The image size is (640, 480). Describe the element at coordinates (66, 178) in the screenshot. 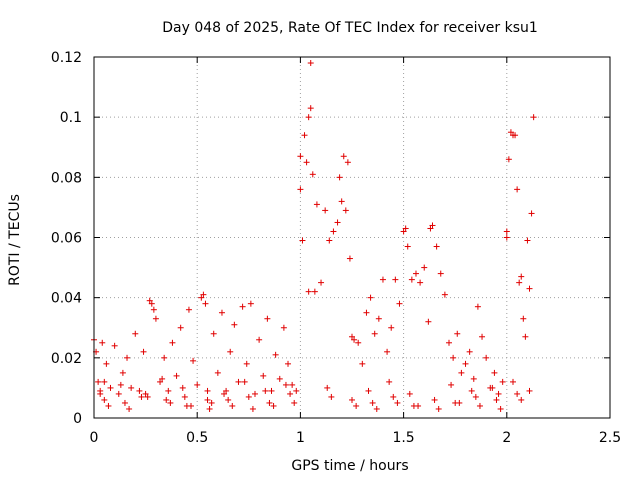

I see `y-tick-label: 0.08` at that location.